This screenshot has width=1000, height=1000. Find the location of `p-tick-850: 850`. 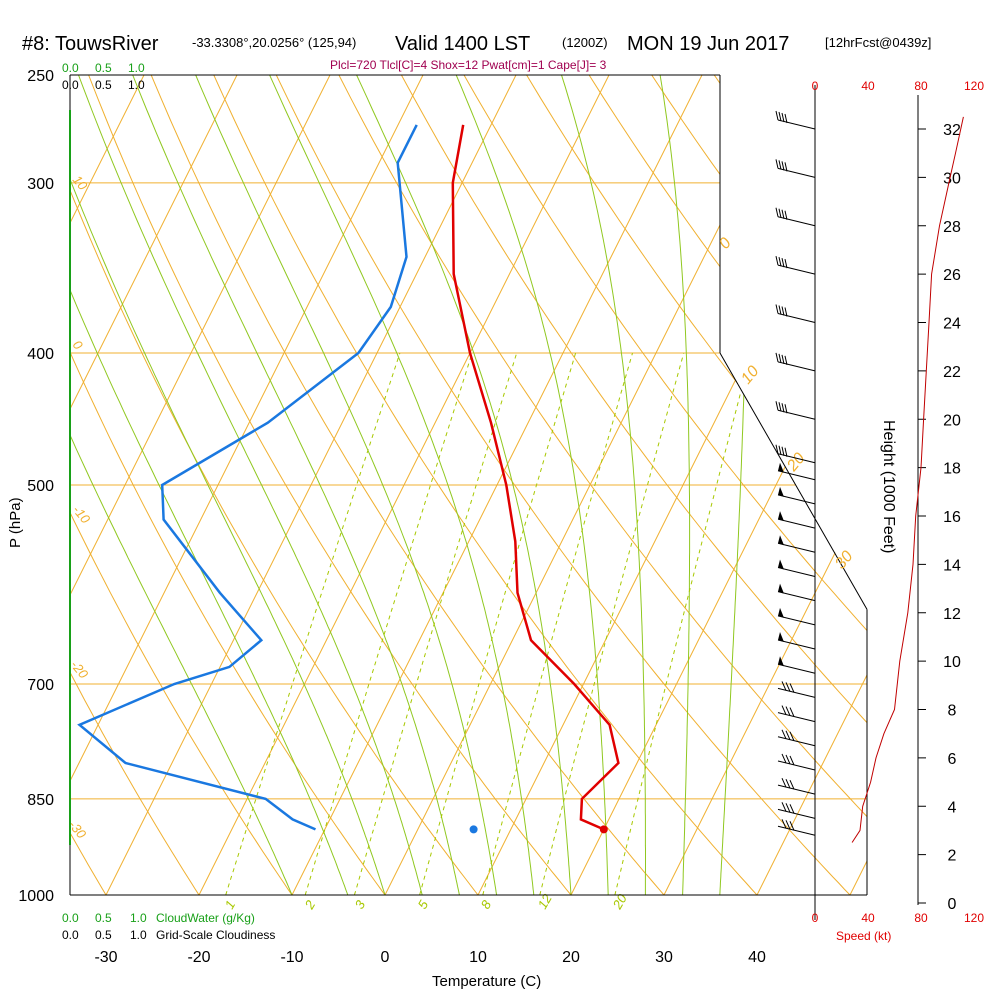

p-tick-850: 850 is located at coordinates (40, 800).